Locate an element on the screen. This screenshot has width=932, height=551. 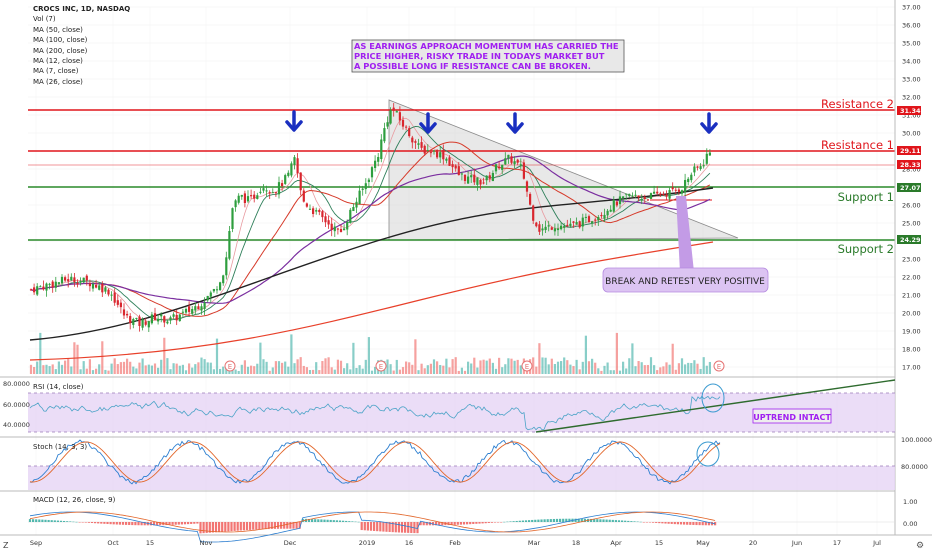
stoch-tick-100: 100.0000 is located at coordinates (916, 440).